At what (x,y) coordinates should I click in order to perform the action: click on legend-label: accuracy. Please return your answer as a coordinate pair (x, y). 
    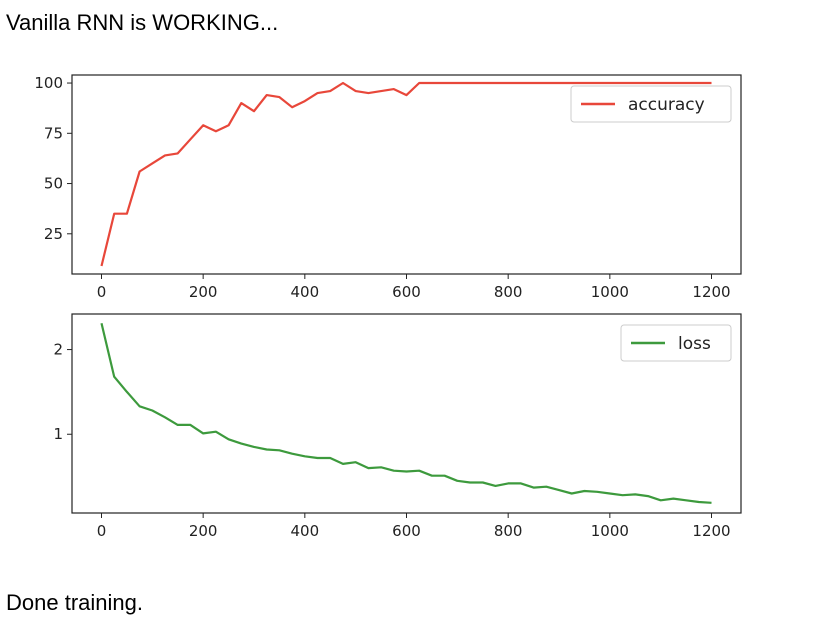
    Looking at the image, I should click on (666, 105).